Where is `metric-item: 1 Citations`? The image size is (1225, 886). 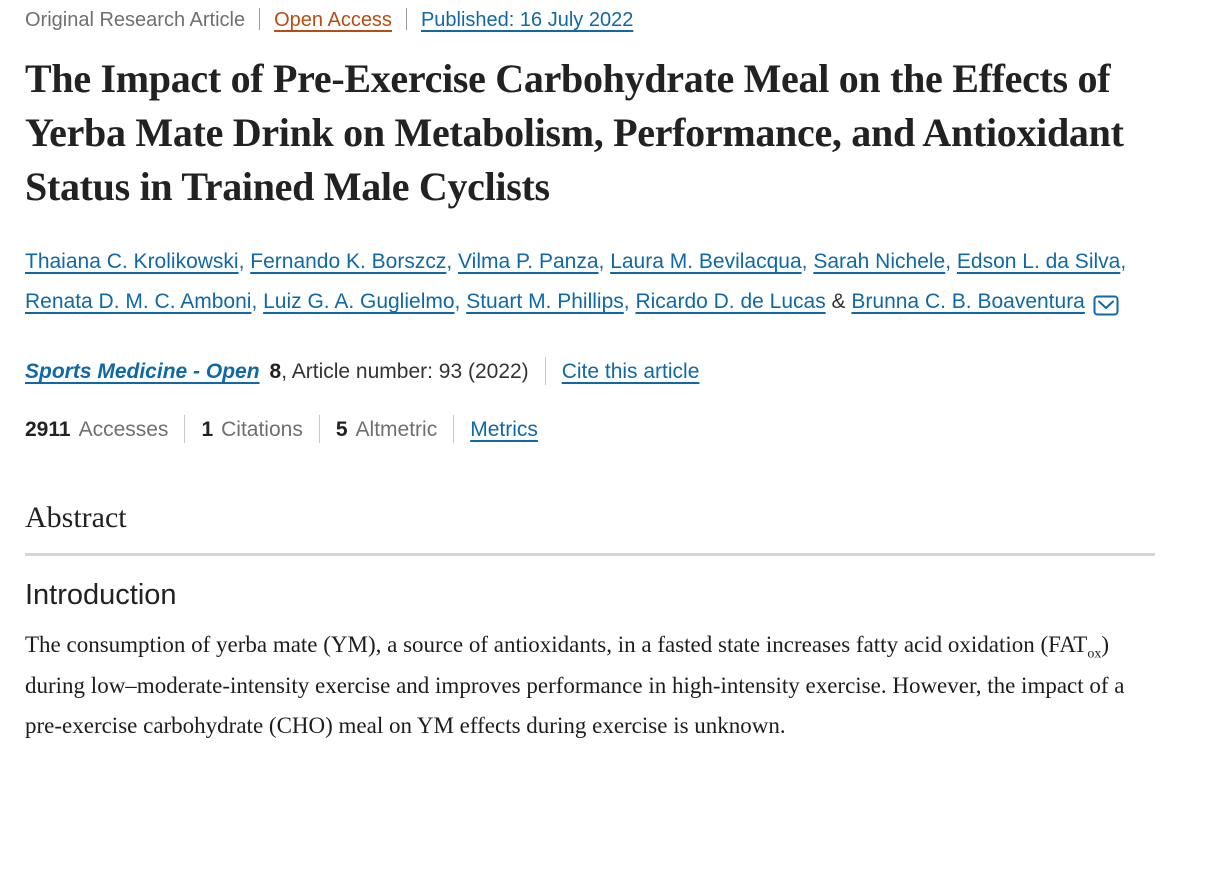 metric-item: 1 Citations is located at coordinates (251, 429).